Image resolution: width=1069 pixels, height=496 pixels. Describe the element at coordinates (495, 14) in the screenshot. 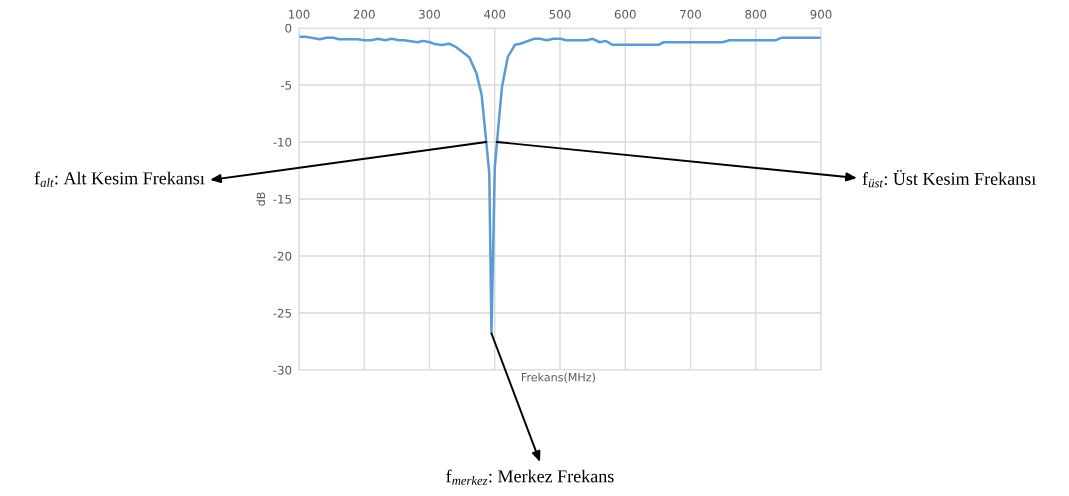

I see `x-tick-label: 400` at that location.